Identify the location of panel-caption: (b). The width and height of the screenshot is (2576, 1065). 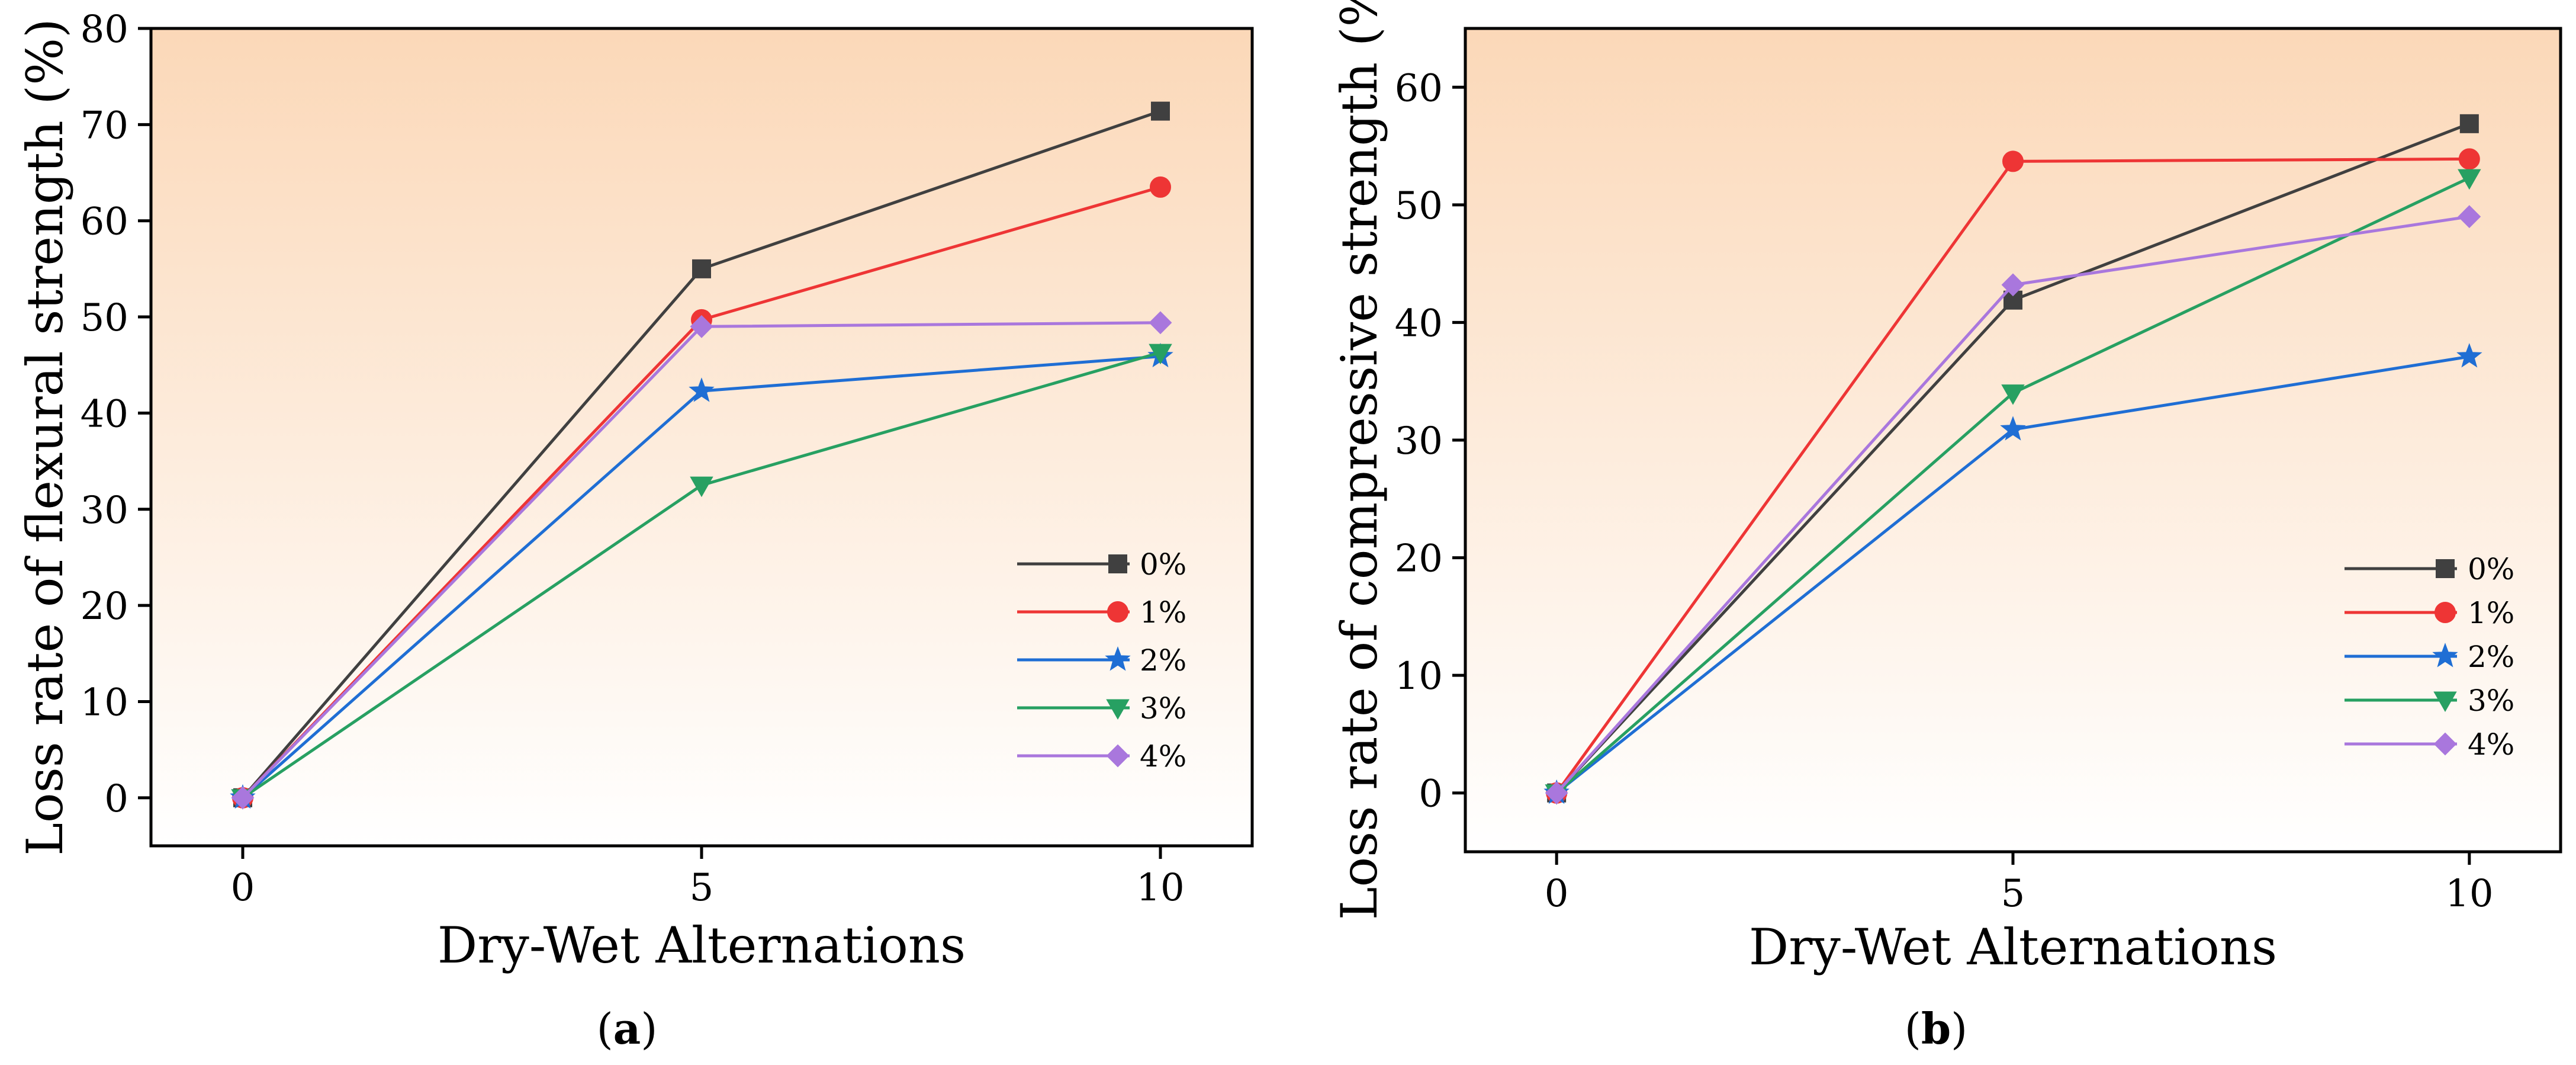
(1937, 1028).